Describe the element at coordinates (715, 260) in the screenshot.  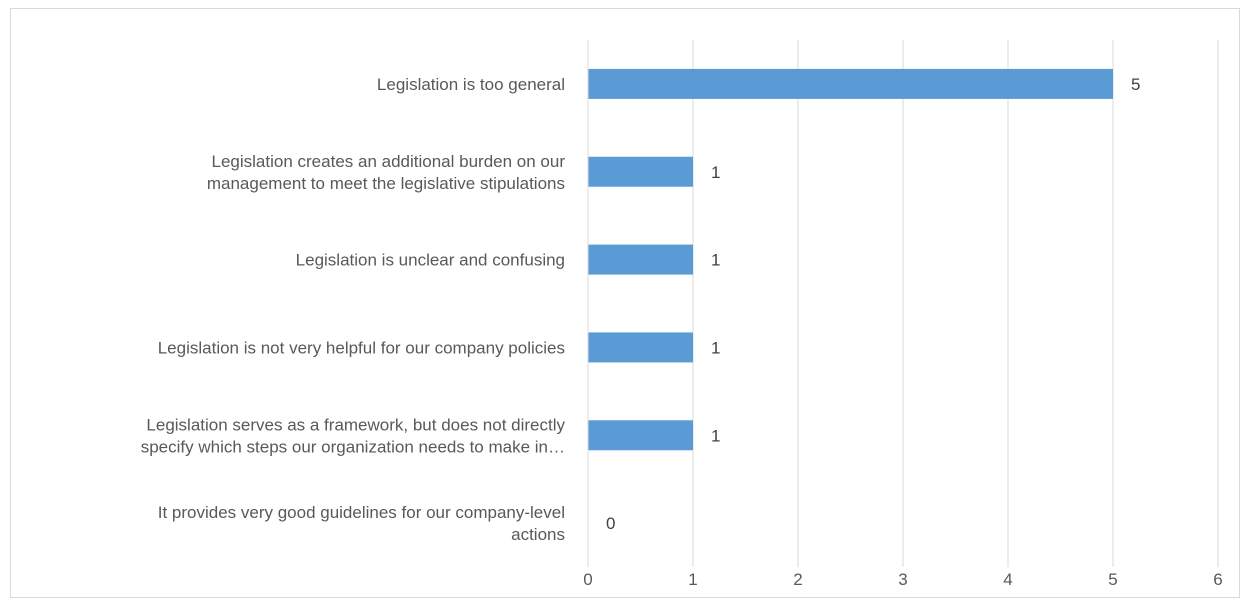
I see `data-label-2: 1` at that location.